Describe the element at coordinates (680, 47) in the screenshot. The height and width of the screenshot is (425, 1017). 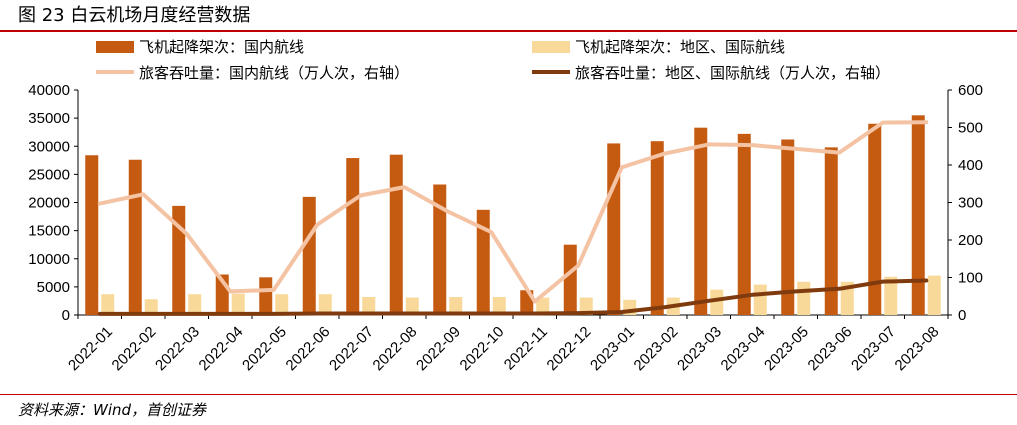
I see `legend-label-bar-international: 飞机起降架次：地区、国际航线` at that location.